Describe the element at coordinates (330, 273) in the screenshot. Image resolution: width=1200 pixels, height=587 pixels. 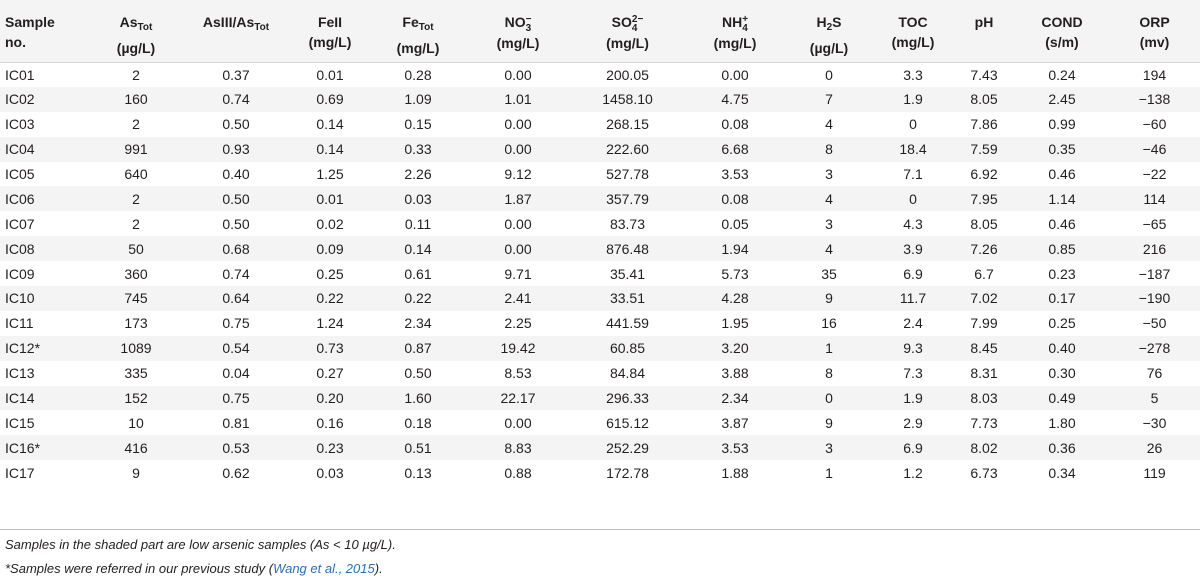
I see `table-cell: 0.25` at that location.